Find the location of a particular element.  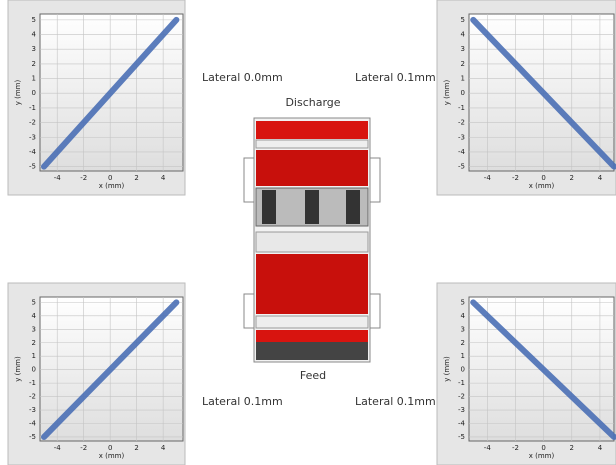

feed-label: Feed is located at coordinates (313, 375).